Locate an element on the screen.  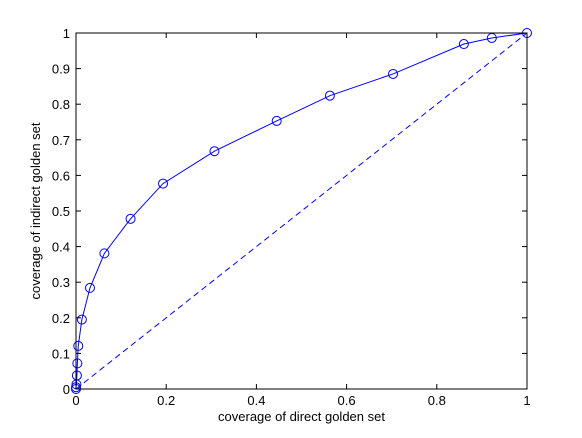
x-tick-label: 0.8 is located at coordinates (437, 400).